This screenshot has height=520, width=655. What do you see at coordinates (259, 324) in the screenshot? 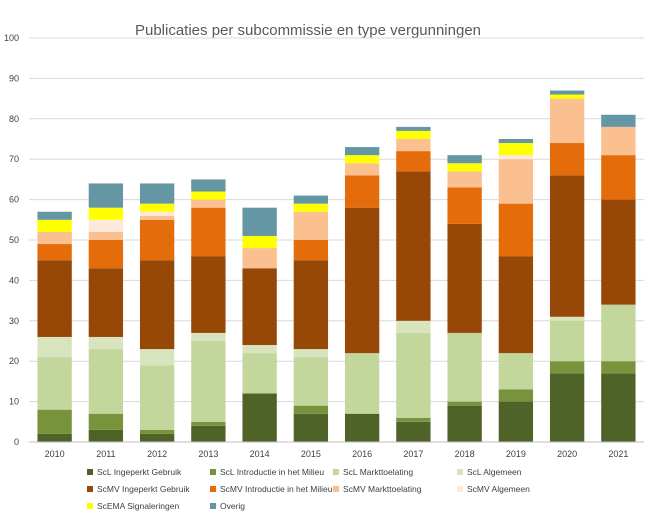
I see `bar-stack-2014` at bounding box center [259, 324].